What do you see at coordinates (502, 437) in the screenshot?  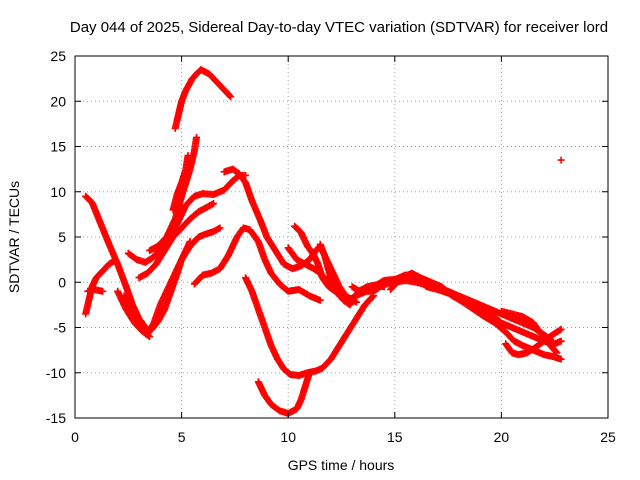 I see `x-tick-label: 20` at bounding box center [502, 437].